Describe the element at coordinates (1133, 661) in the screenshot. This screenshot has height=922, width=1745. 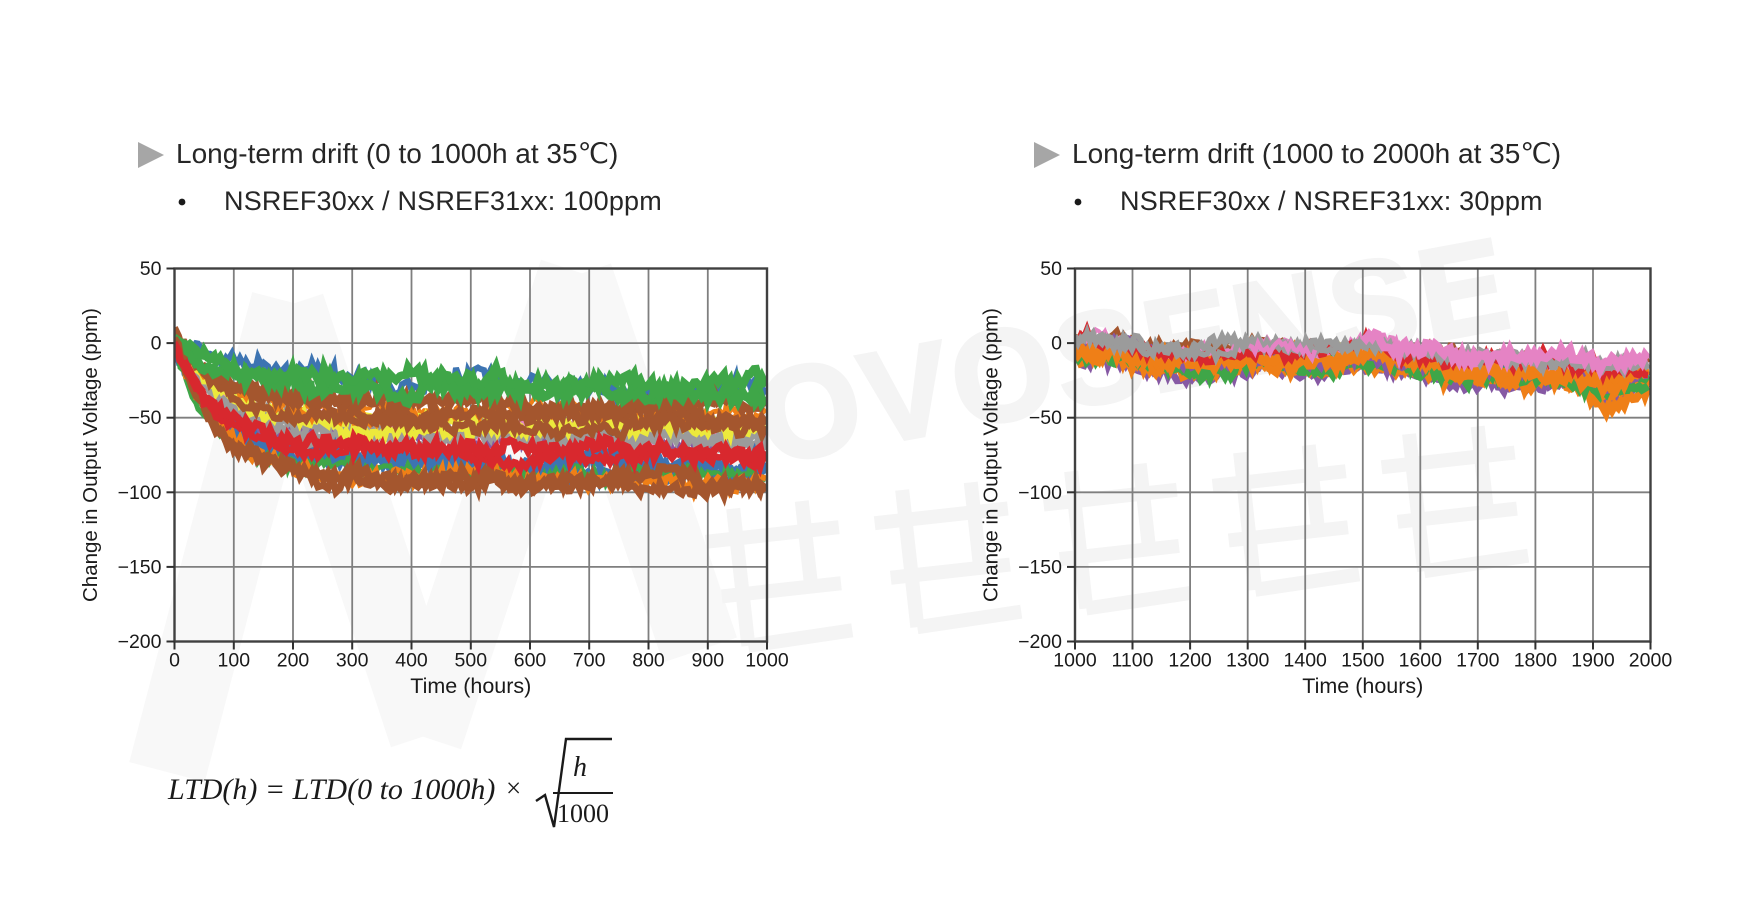
I see `svg-text: 1100` at that location.